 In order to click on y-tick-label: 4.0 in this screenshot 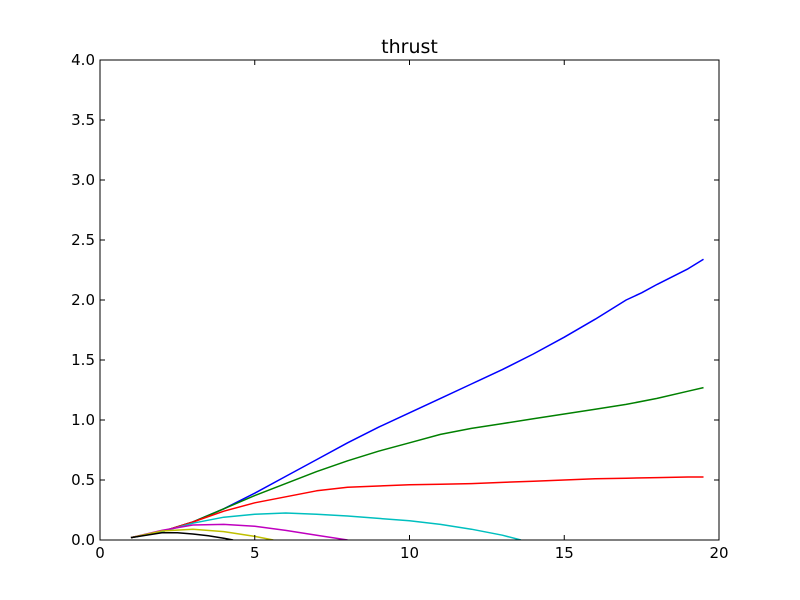, I will do `click(83, 60)`.